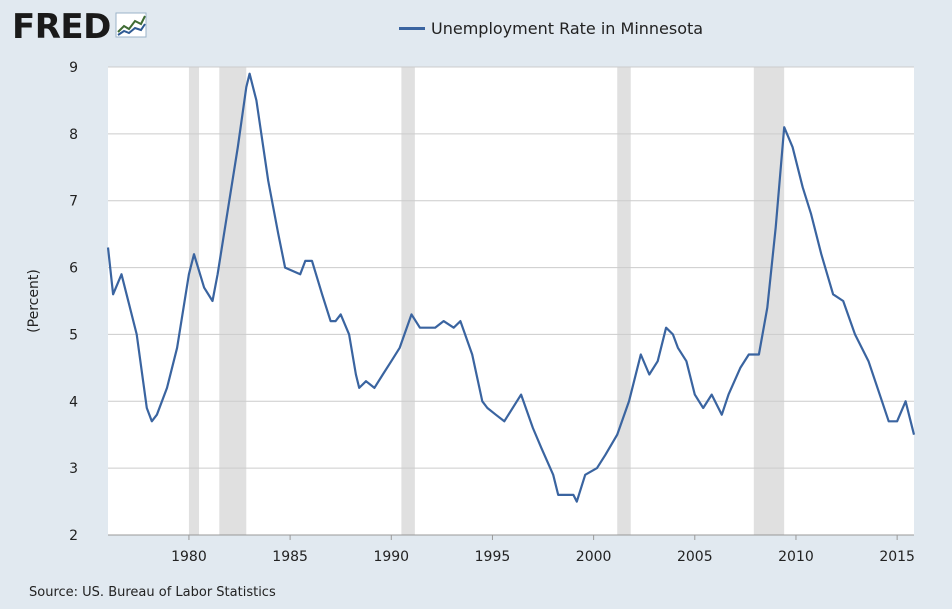 The height and width of the screenshot is (609, 952). Describe the element at coordinates (594, 557) in the screenshot. I see `x-tick-label: 2000` at that location.